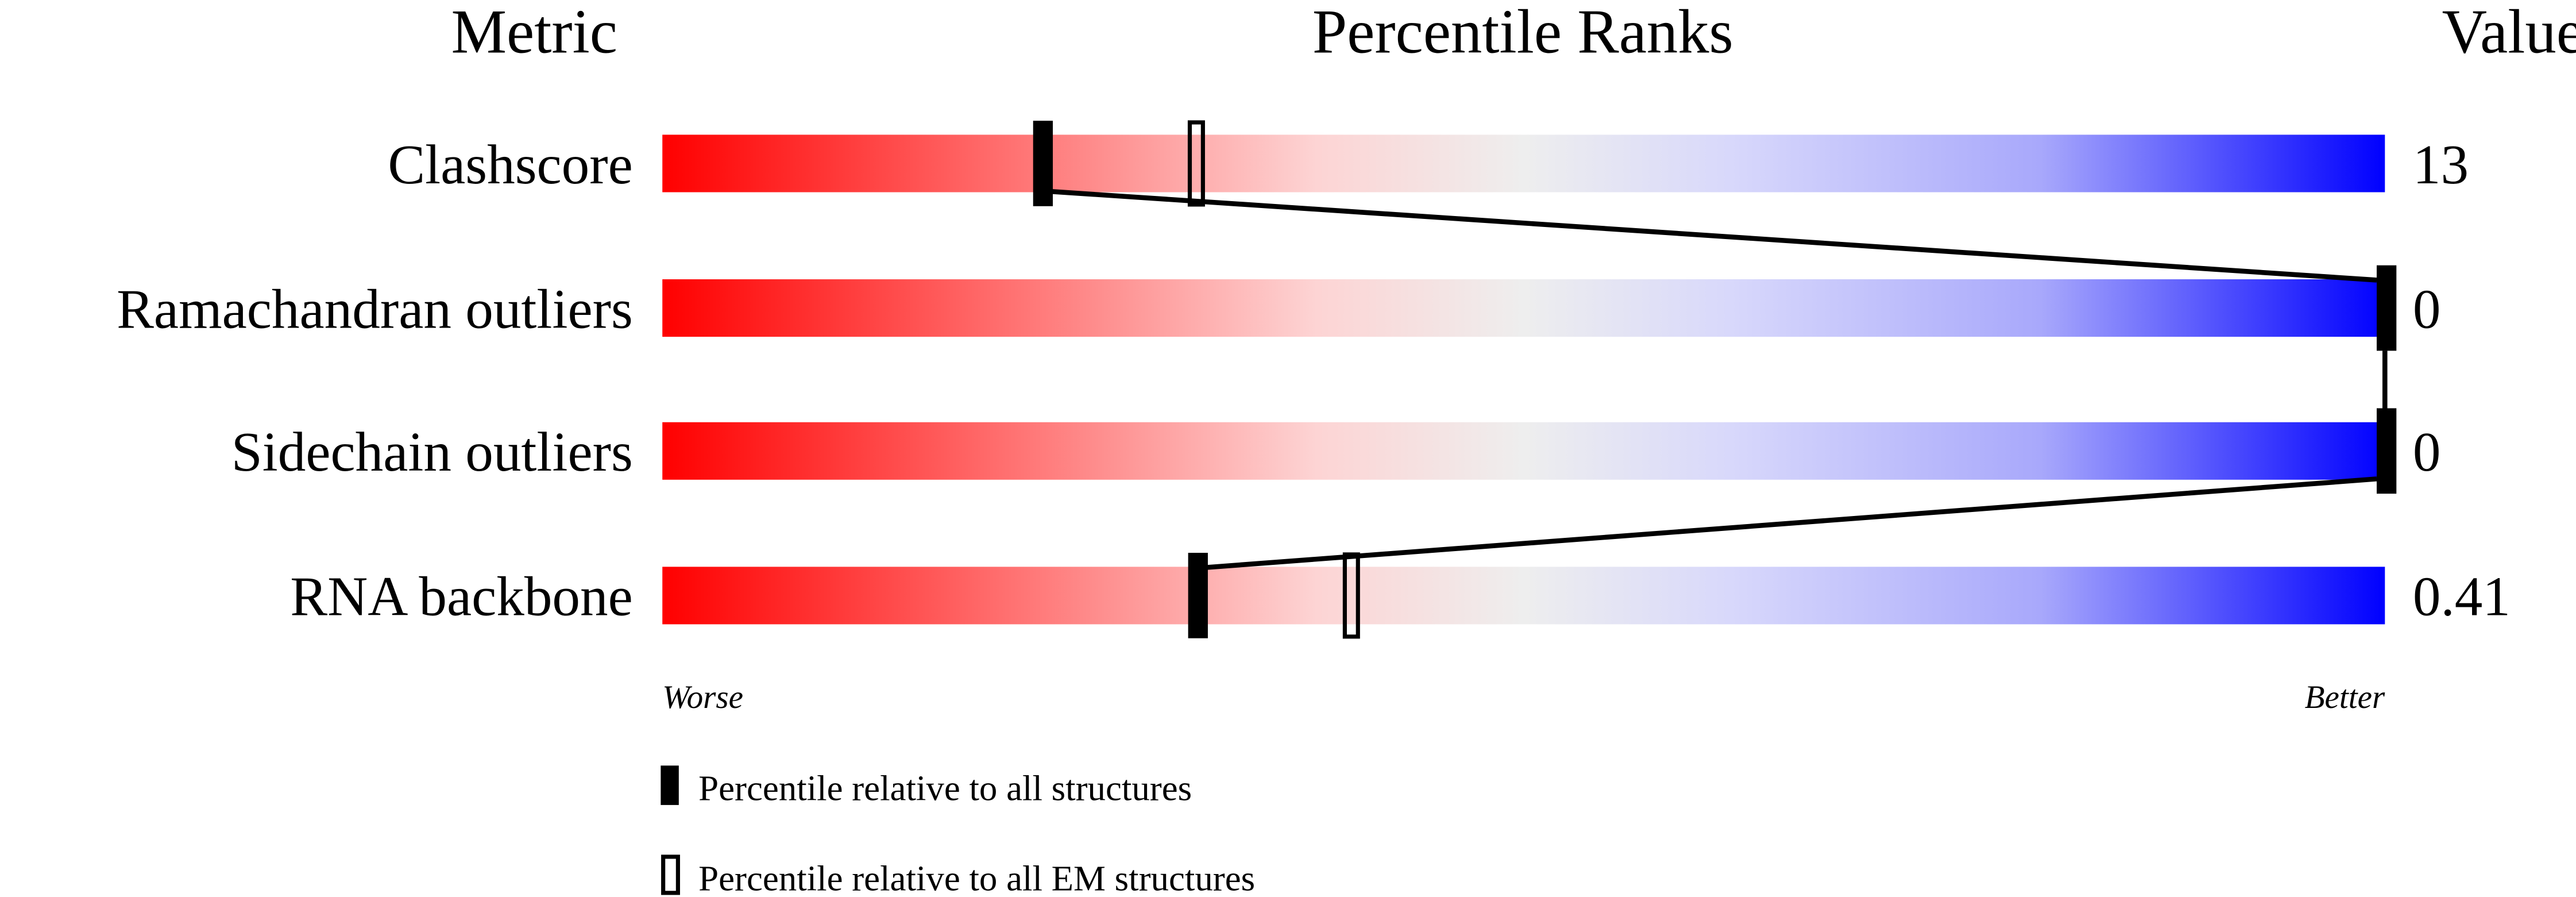  I want to click on legend-label-all: Percentile relative to all structures, so click(945, 788).